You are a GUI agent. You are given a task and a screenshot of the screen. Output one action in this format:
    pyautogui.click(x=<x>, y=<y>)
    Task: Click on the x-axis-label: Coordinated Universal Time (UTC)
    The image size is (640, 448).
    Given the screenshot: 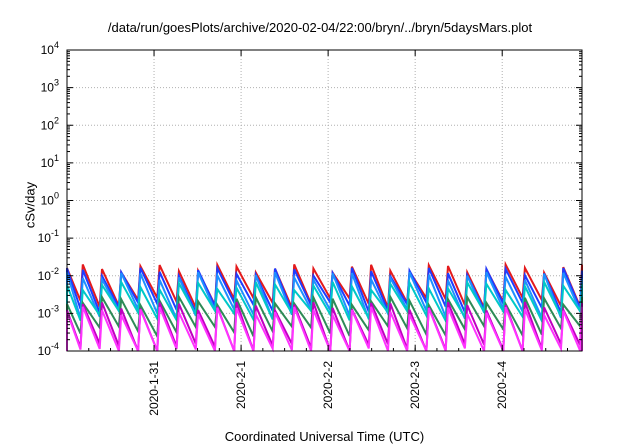 What is the action you would take?
    pyautogui.click(x=324, y=436)
    